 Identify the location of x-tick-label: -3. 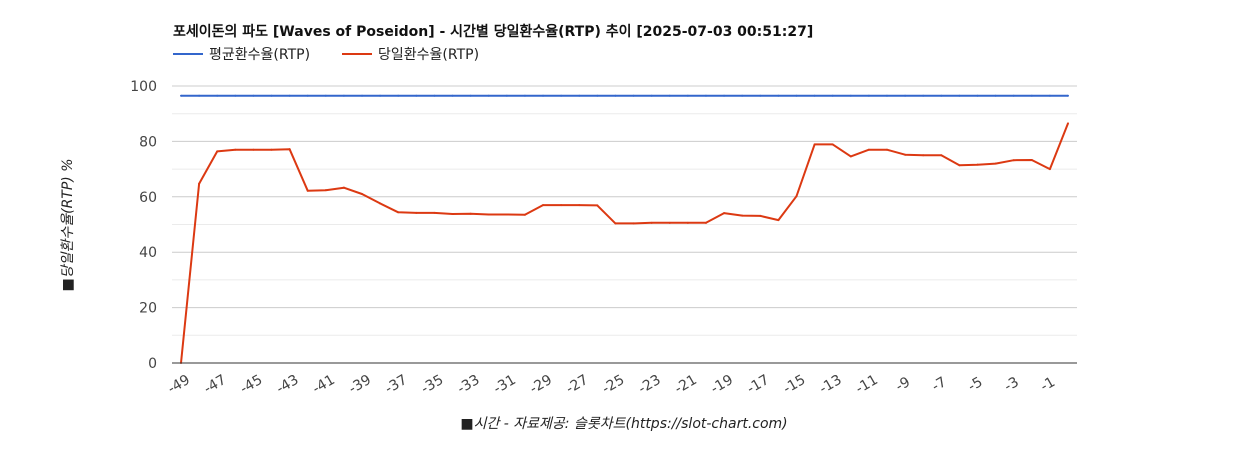
(1012, 384).